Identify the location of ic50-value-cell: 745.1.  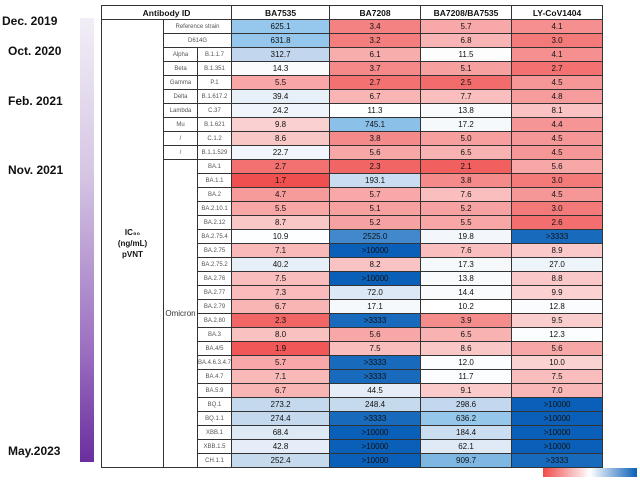
(375, 124).